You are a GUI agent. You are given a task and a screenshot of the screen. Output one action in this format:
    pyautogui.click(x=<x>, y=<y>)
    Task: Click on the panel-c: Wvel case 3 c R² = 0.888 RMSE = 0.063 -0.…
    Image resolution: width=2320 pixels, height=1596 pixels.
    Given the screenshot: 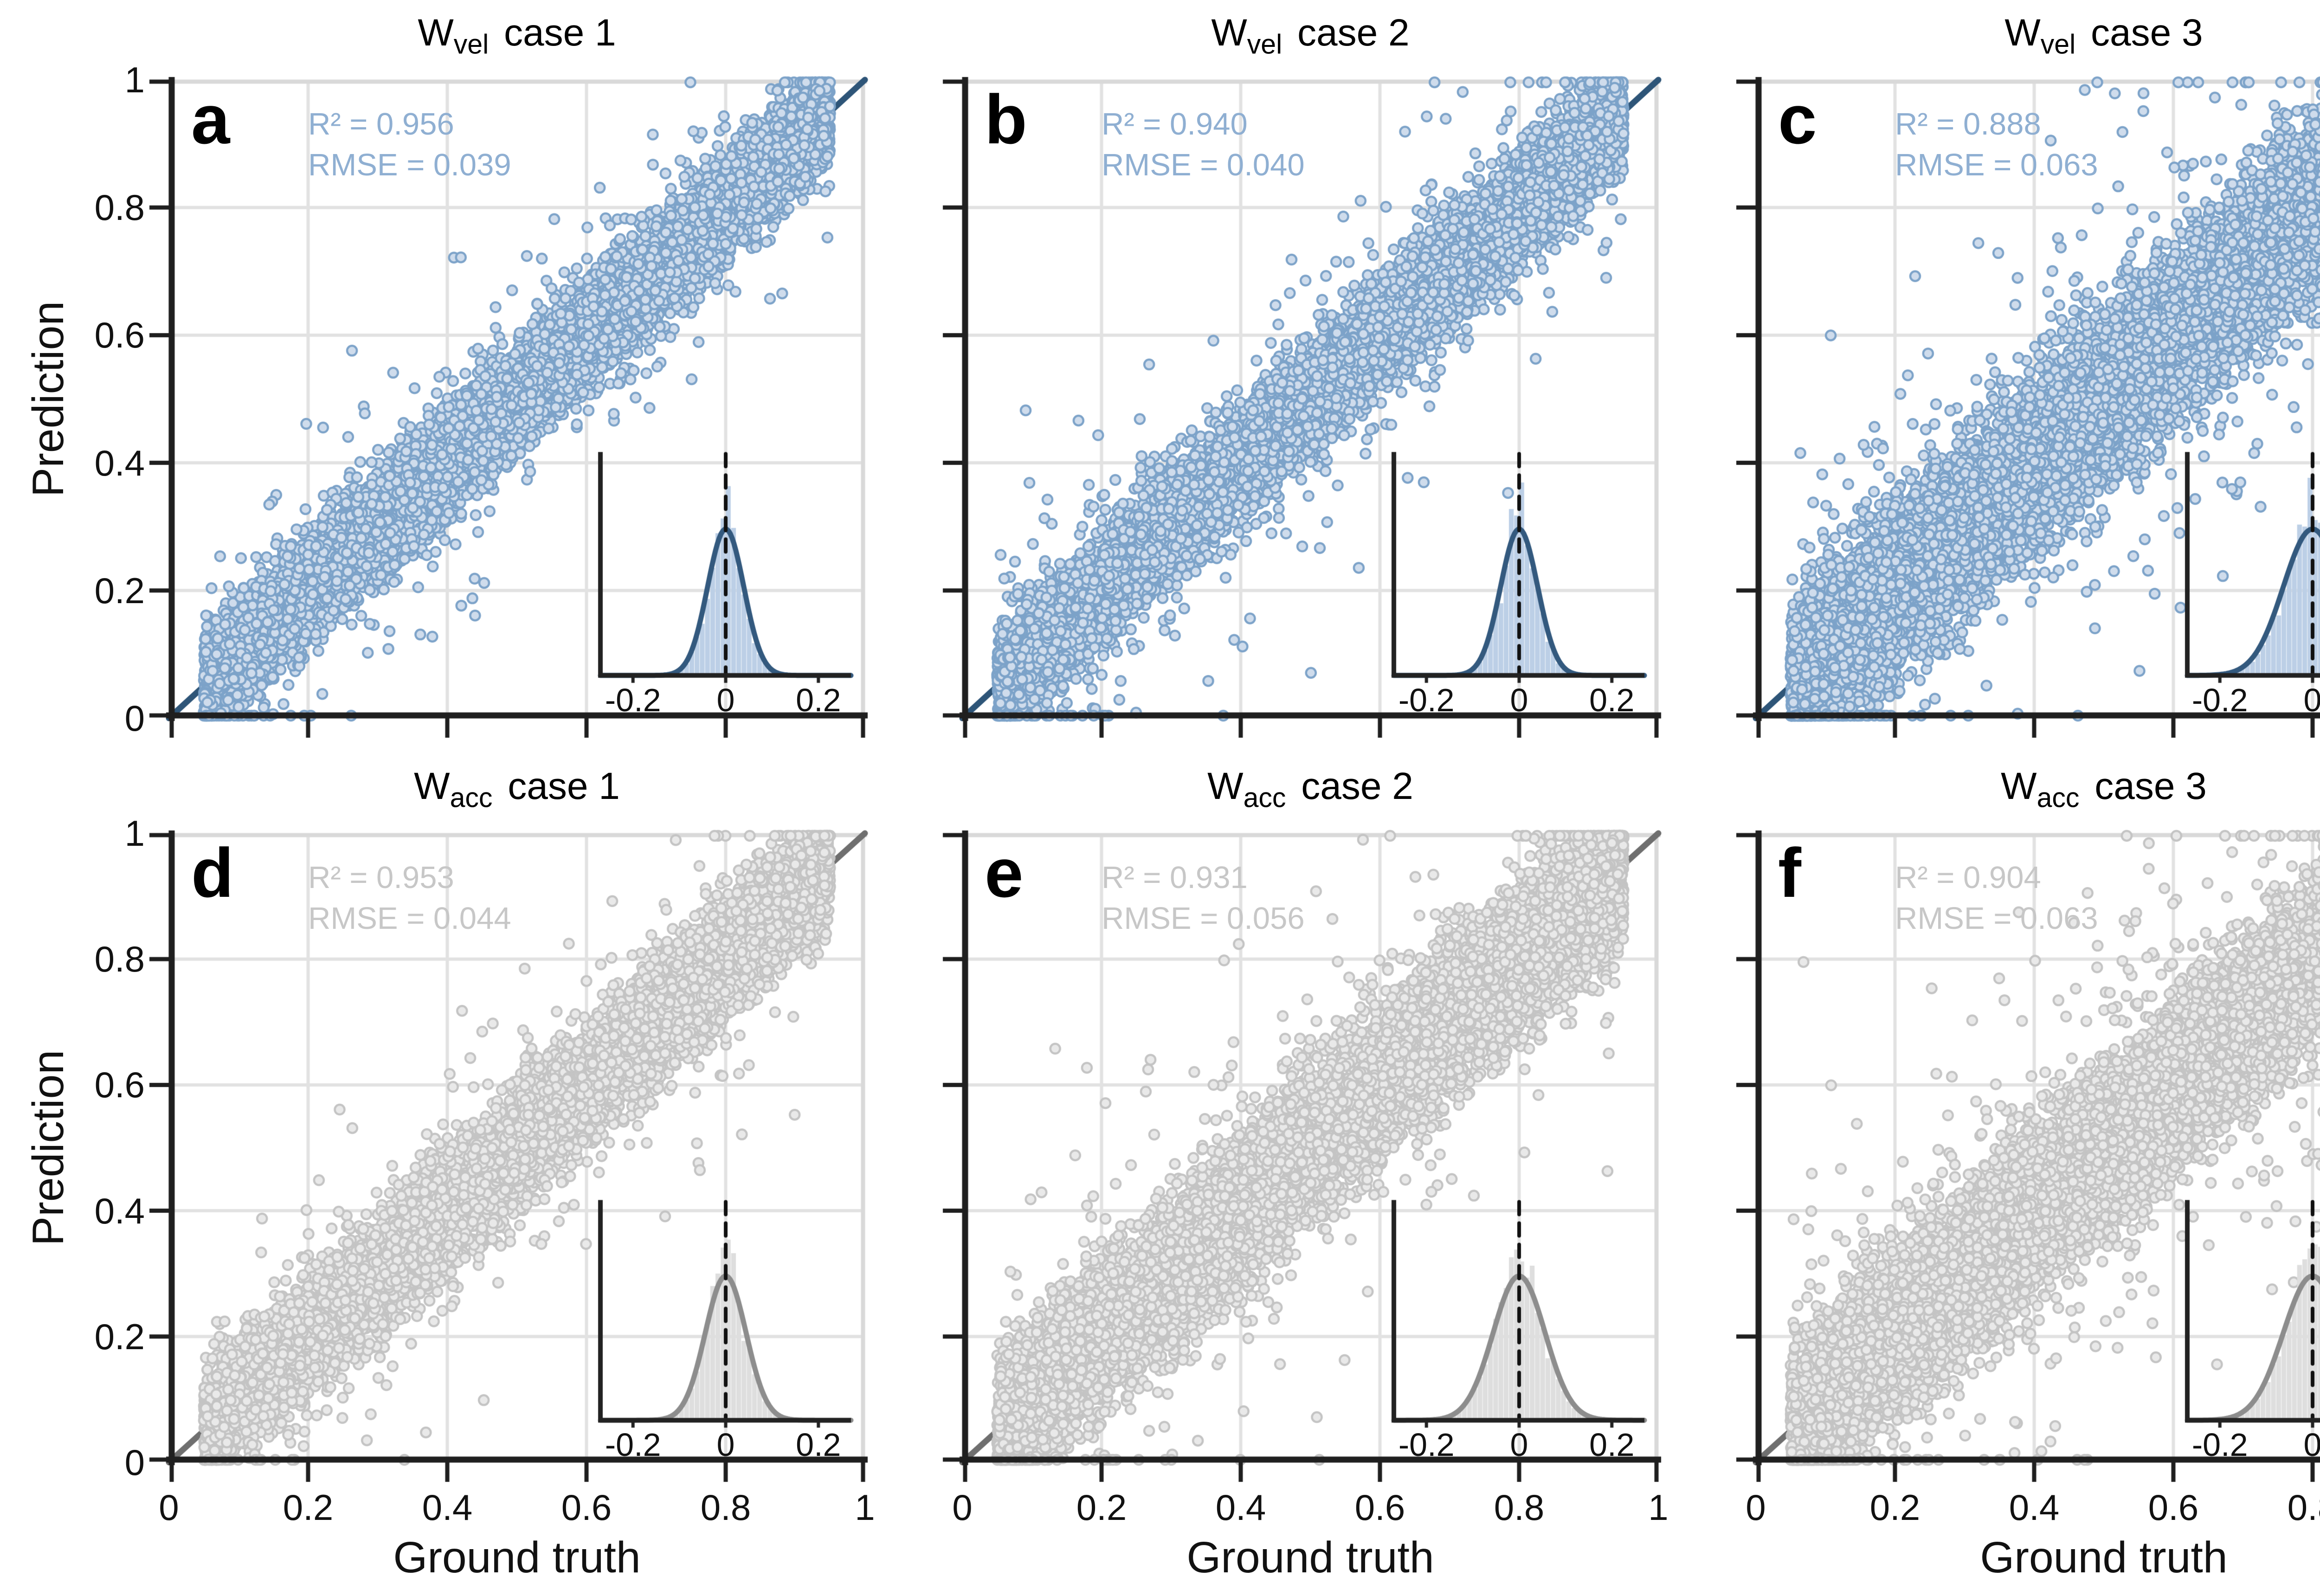 What is the action you would take?
    pyautogui.click(x=2024, y=379)
    